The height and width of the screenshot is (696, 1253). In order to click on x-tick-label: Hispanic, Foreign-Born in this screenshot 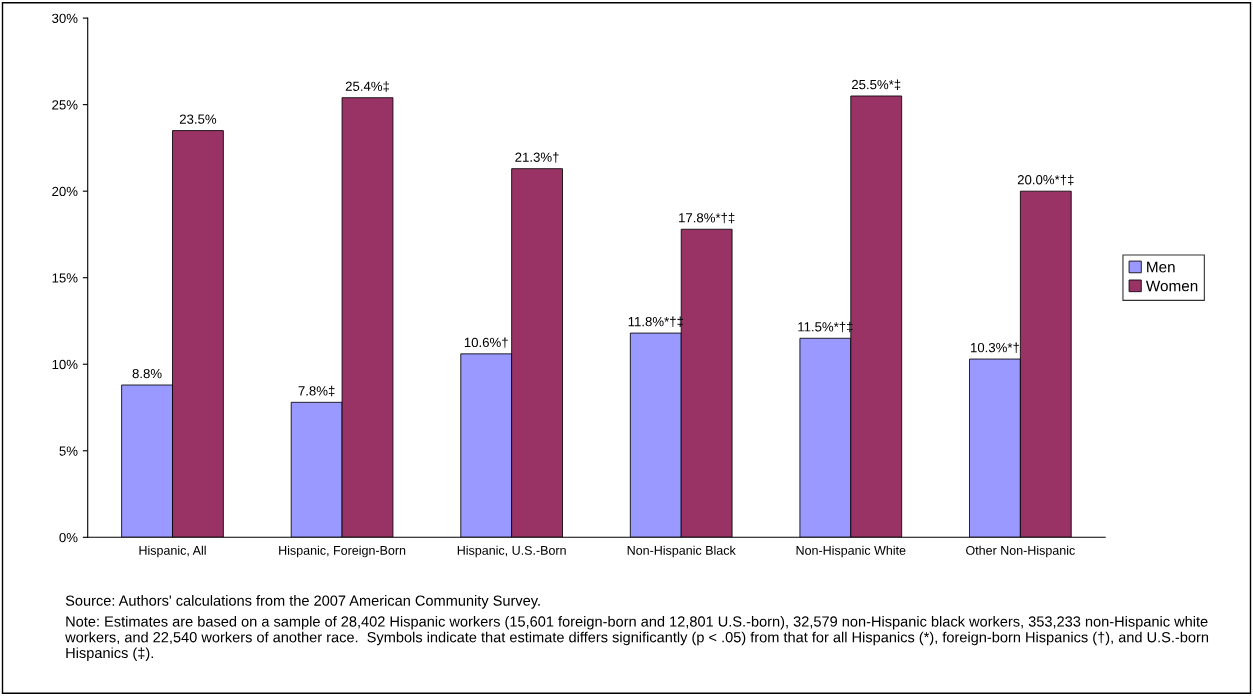, I will do `click(342, 551)`.